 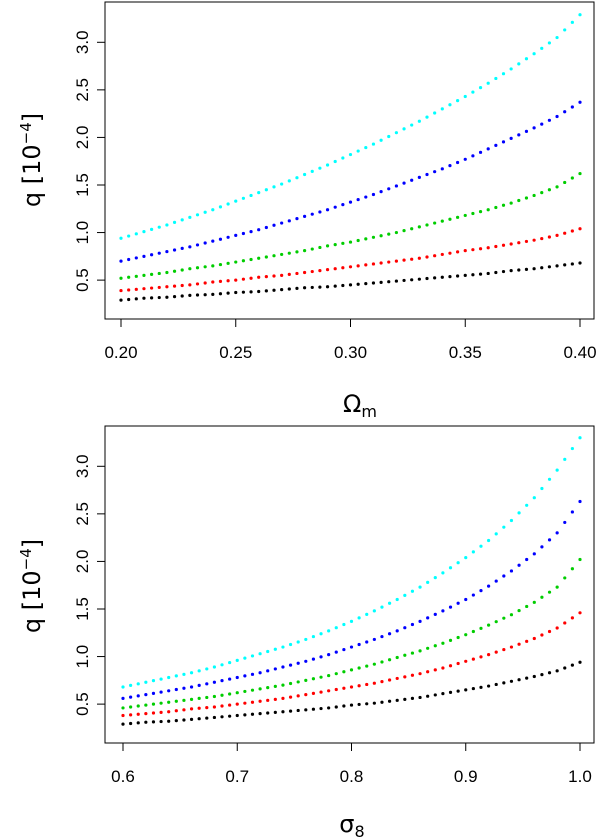 I want to click on x-axis: 0.20 0.25 0.30 0.35 0.40, so click(x=350, y=340).